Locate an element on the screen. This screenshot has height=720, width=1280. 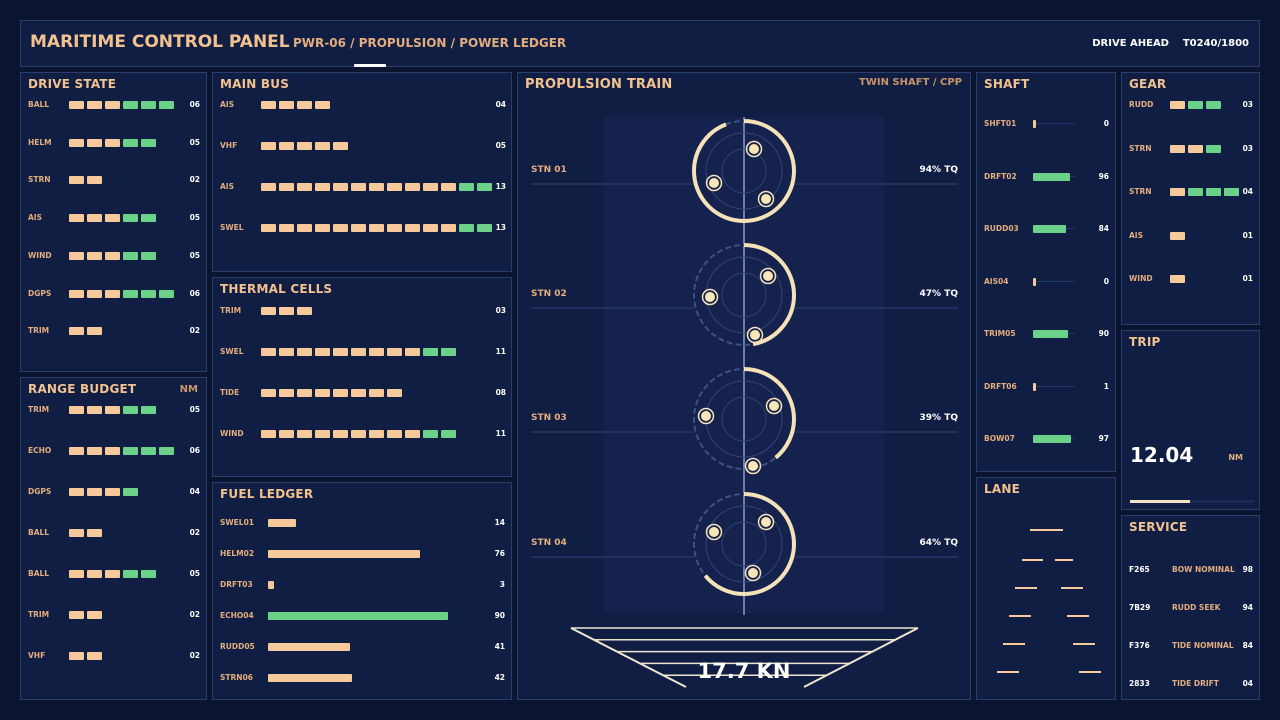
row-label: BOW07 is located at coordinates (999, 438).